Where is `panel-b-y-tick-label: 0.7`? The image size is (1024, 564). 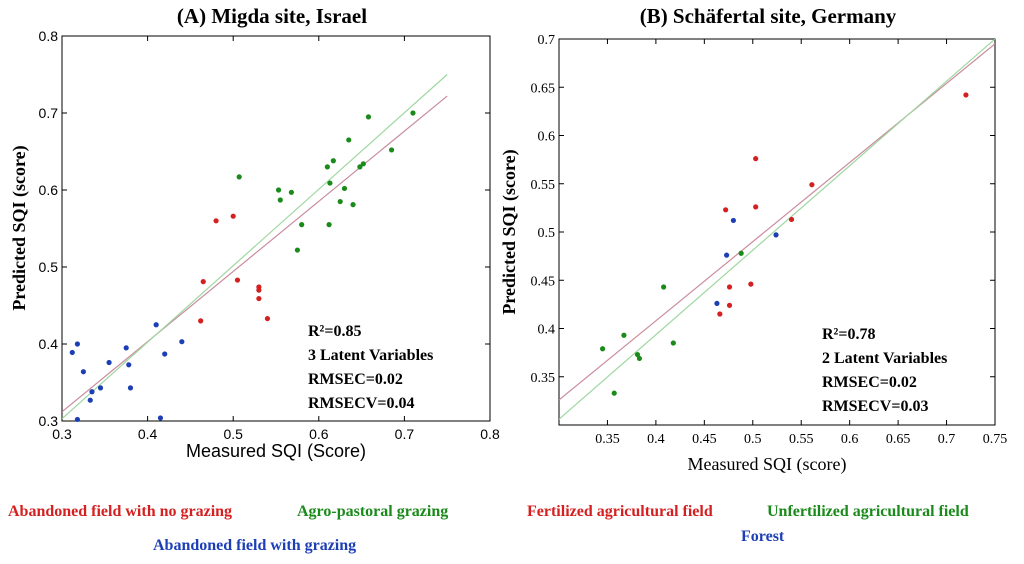
panel-b-y-tick-label: 0.7 is located at coordinates (547, 40).